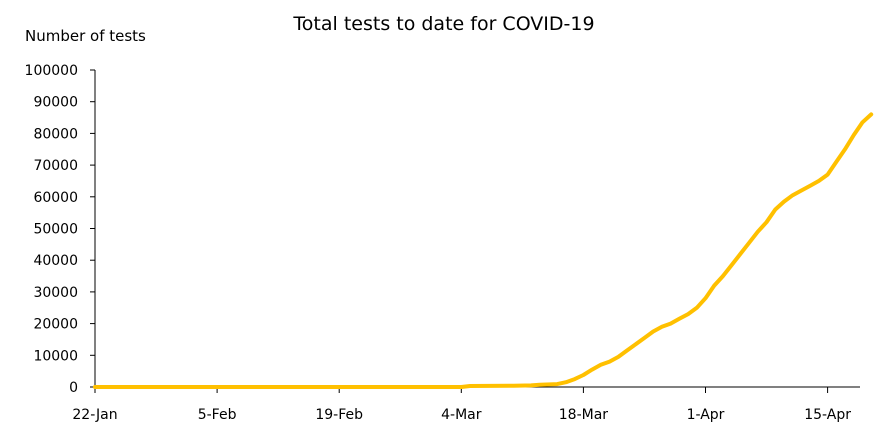 The height and width of the screenshot is (437, 888). I want to click on y-tick-label: 20000, so click(55, 325).